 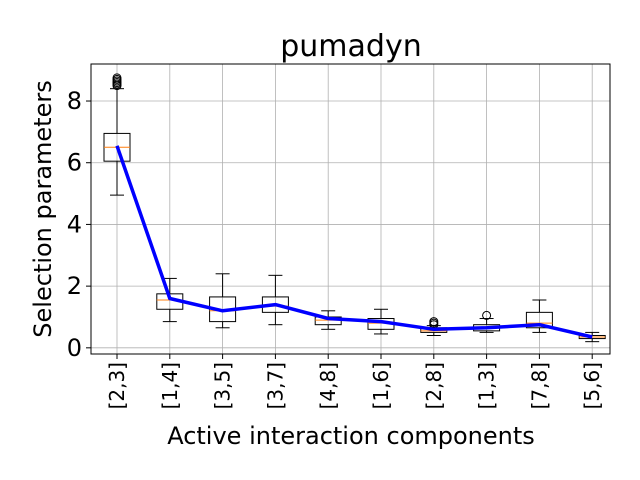 I want to click on x-tick-label: [1,4], so click(x=170, y=385).